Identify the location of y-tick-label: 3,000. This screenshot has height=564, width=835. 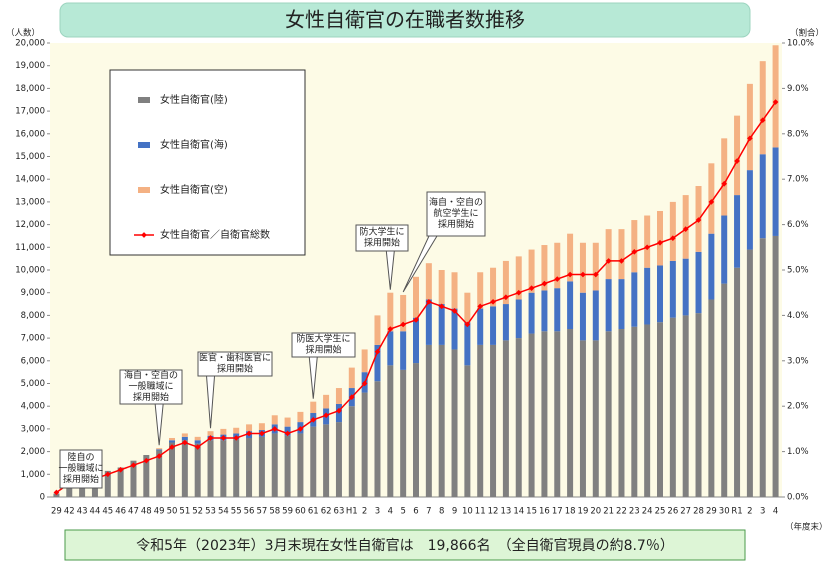
(33, 429).